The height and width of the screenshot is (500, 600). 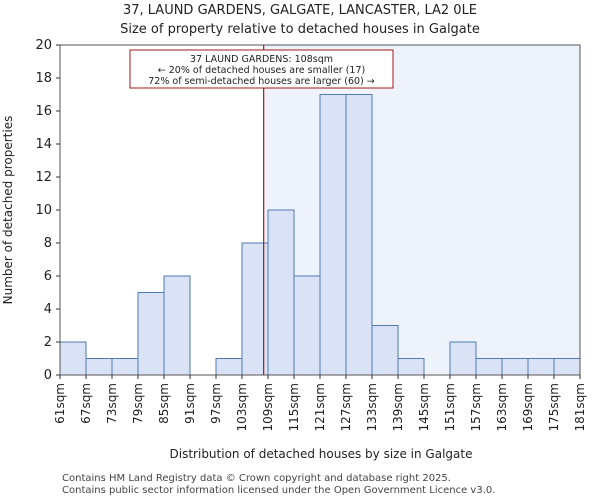 I want to click on y-tick-label-12: 12, so click(x=43, y=177).